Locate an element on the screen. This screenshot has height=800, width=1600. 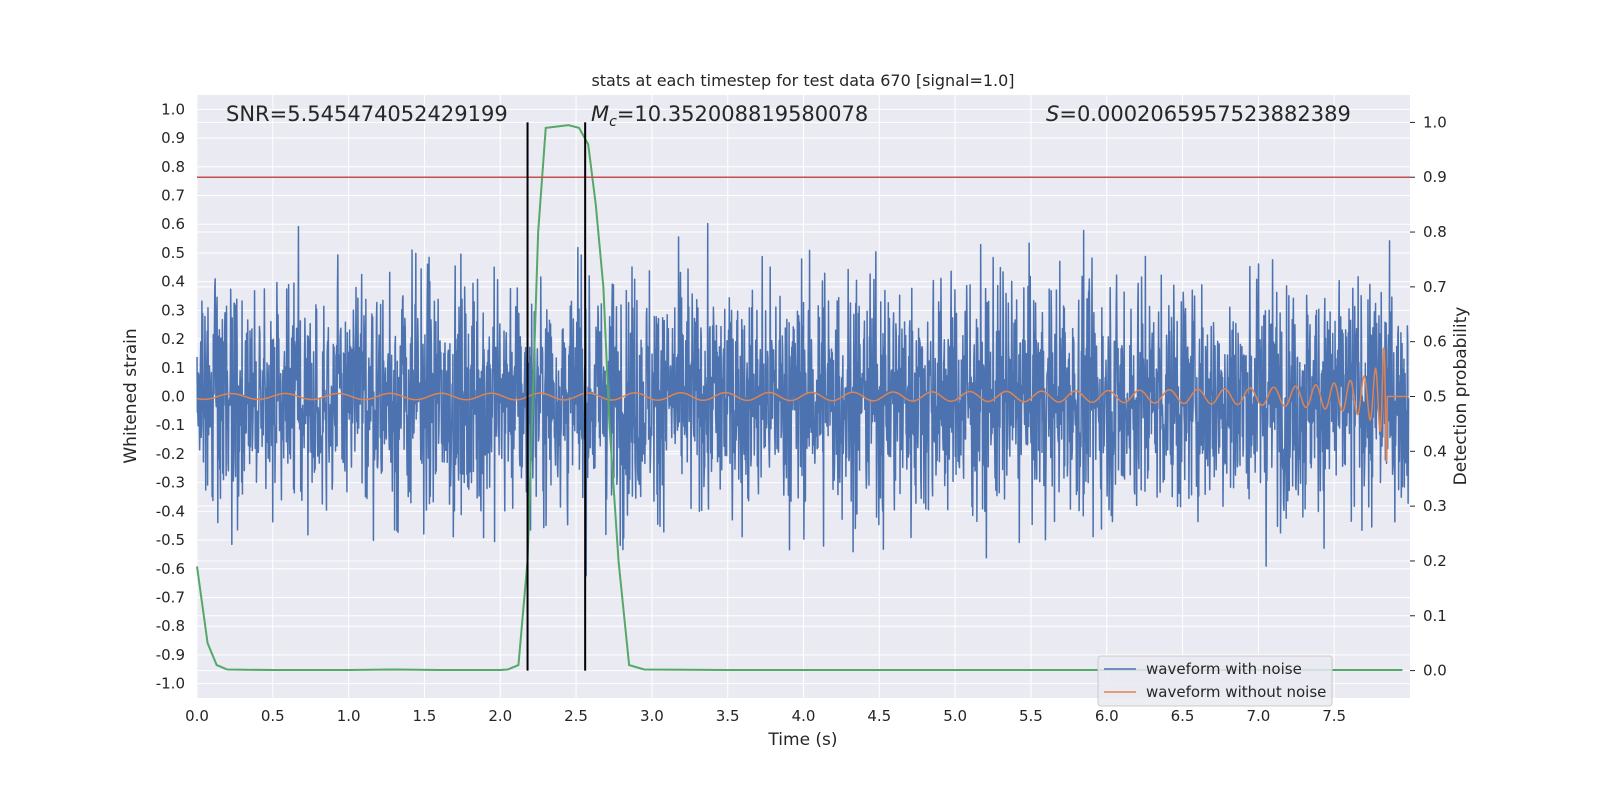
vertical-markers is located at coordinates (556, 396).